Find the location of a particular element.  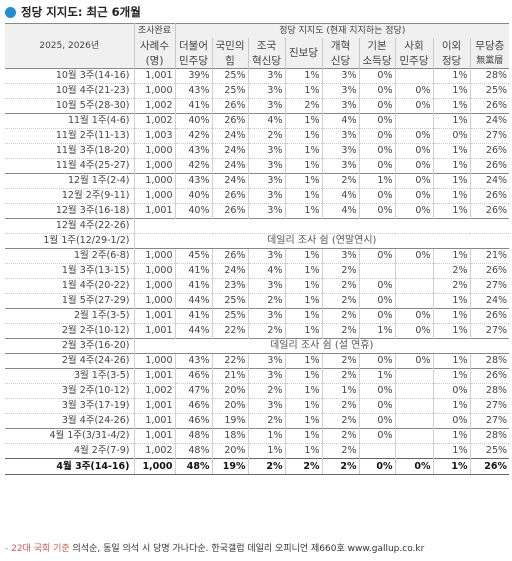

sample-header-1: 조사완료 is located at coordinates (154, 30).